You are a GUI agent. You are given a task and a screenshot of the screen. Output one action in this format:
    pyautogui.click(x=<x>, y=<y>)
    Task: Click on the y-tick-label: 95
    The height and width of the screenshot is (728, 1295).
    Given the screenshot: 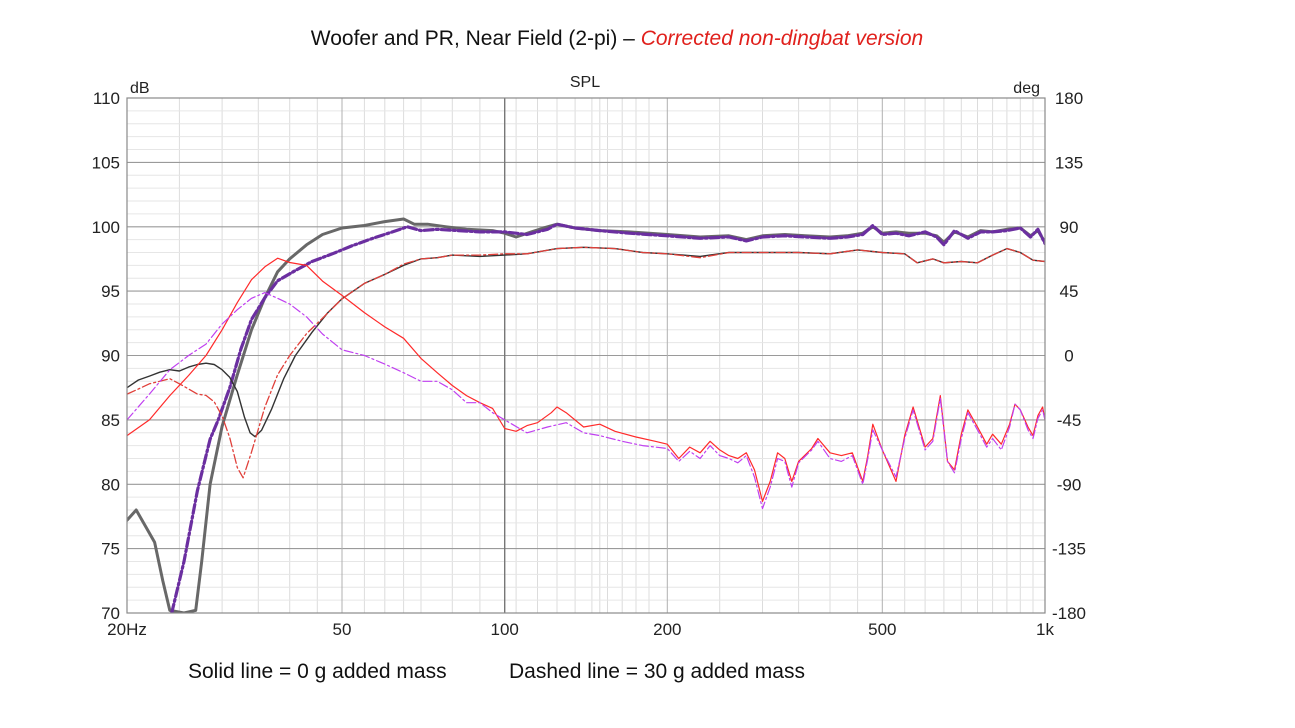 What is the action you would take?
    pyautogui.click(x=110, y=291)
    